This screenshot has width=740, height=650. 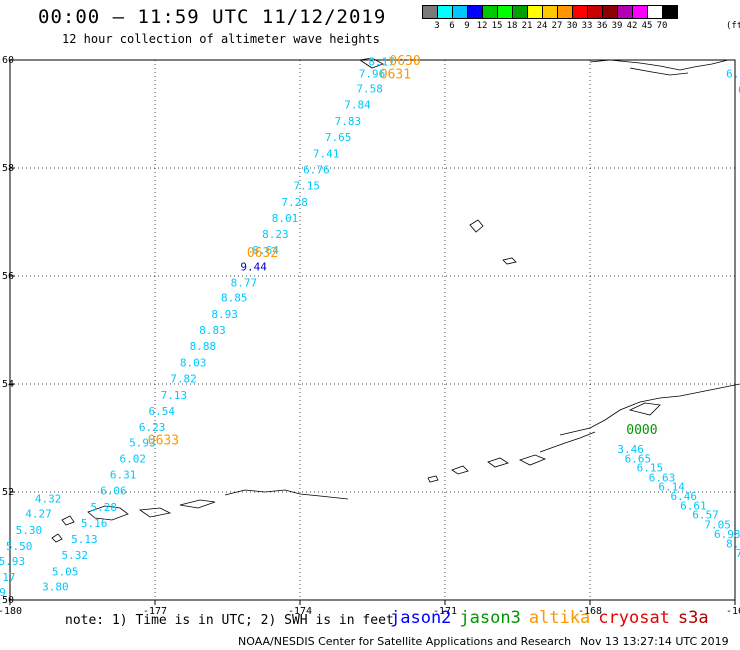 What do you see at coordinates (638, 459) in the screenshot?
I see `swh-value: 6.65` at bounding box center [638, 459].